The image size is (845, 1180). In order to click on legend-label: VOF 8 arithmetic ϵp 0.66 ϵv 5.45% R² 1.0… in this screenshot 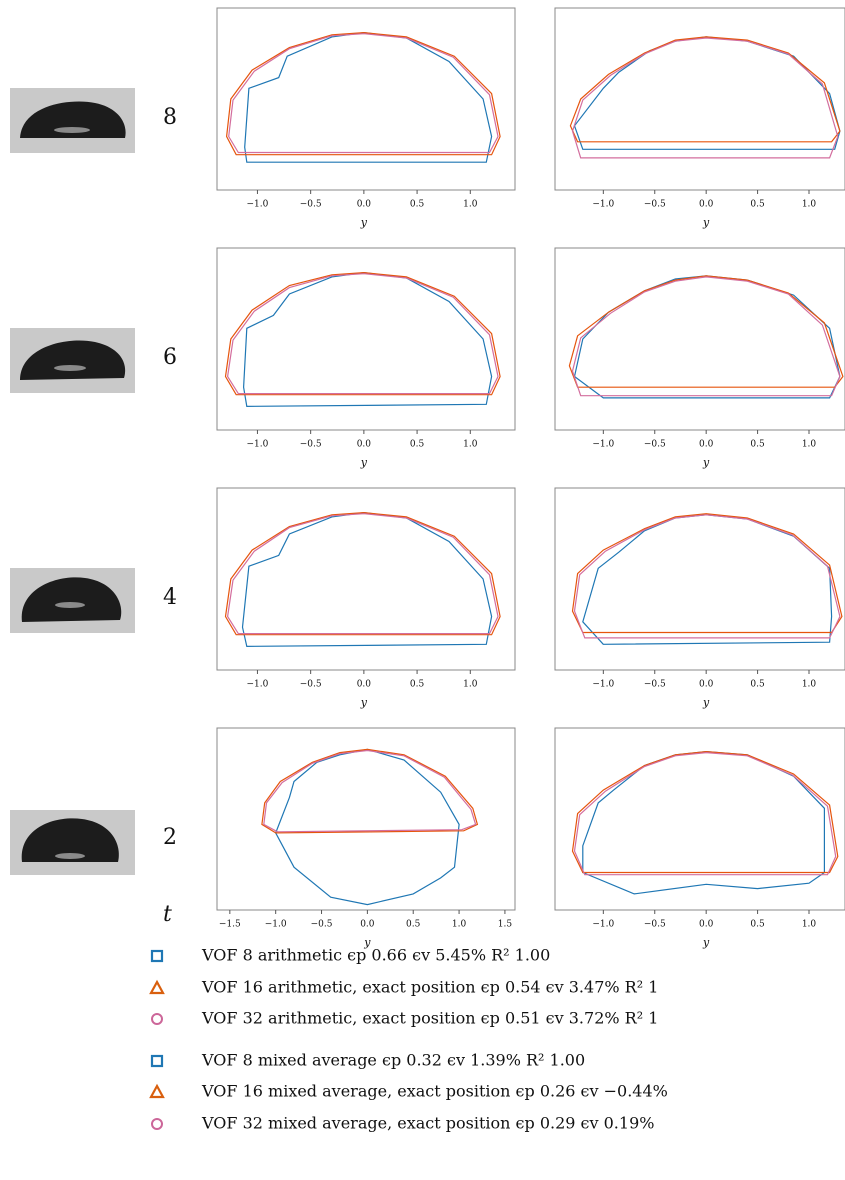, I will do `click(375, 955)`.